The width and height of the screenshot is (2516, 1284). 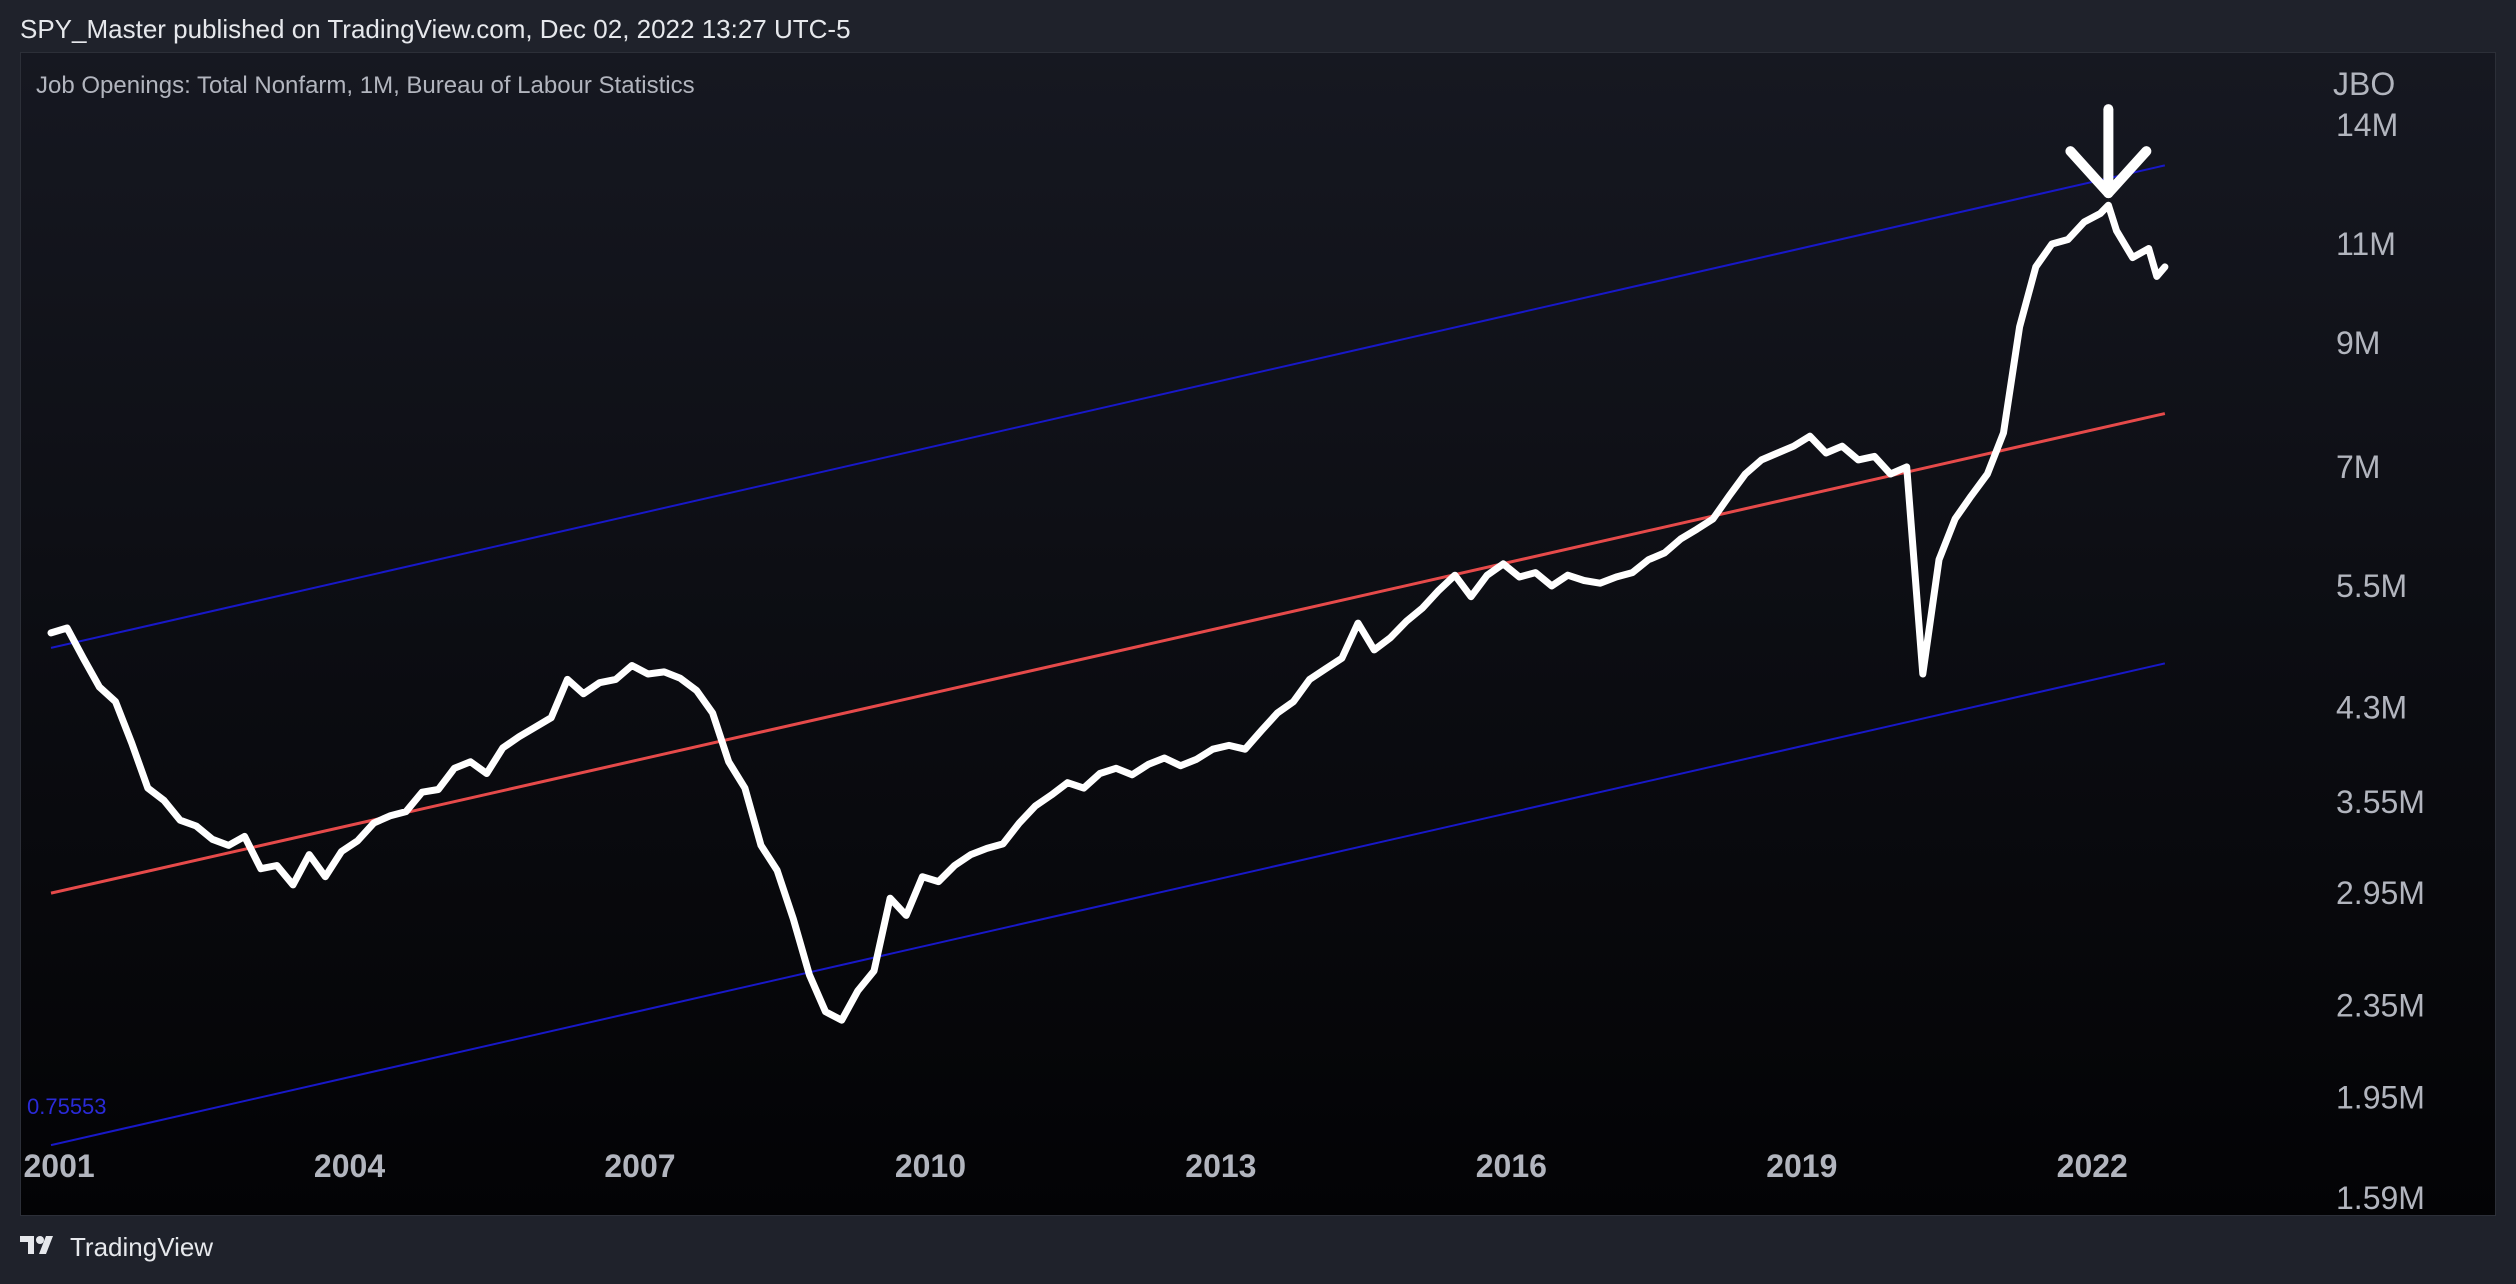 What do you see at coordinates (2366, 244) in the screenshot?
I see `y-tick-label: 11M` at bounding box center [2366, 244].